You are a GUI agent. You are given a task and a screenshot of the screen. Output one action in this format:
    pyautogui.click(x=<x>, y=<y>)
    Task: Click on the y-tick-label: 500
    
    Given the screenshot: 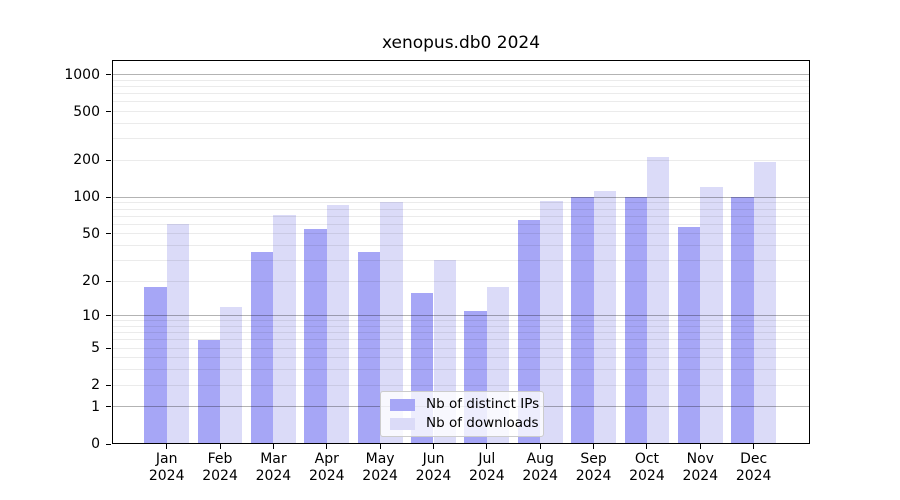 What is the action you would take?
    pyautogui.click(x=86, y=111)
    